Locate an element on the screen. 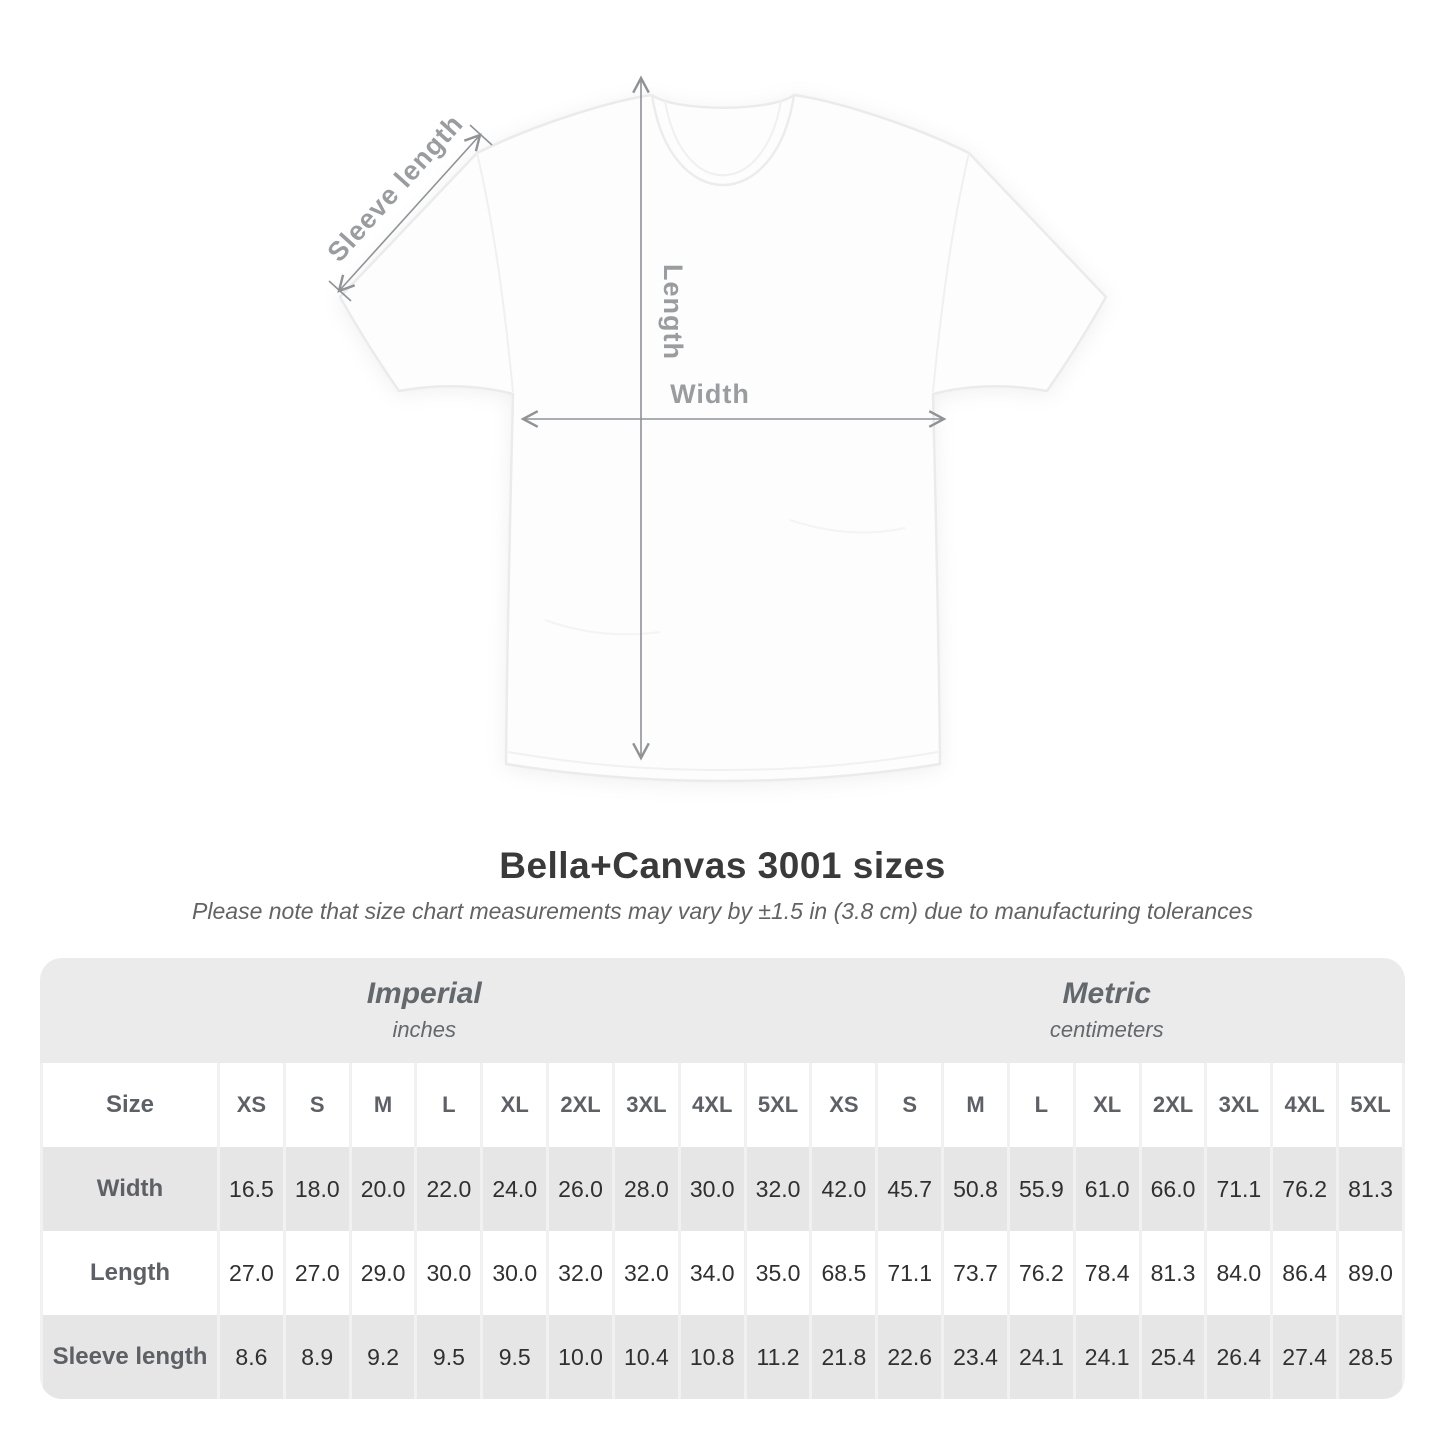 The width and height of the screenshot is (1445, 1445). length-metric-value: 81.3 is located at coordinates (1173, 1273).